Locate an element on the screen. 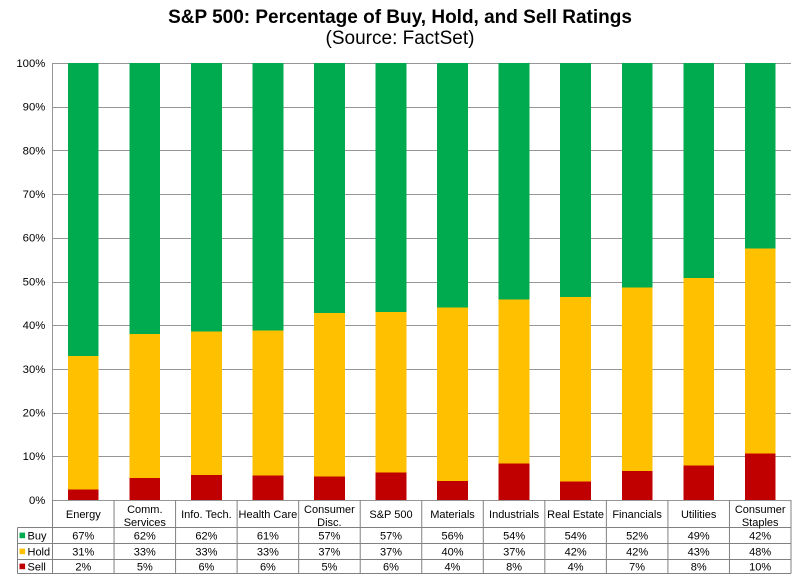 The width and height of the screenshot is (800, 586). svg-text: Utilities is located at coordinates (699, 515).